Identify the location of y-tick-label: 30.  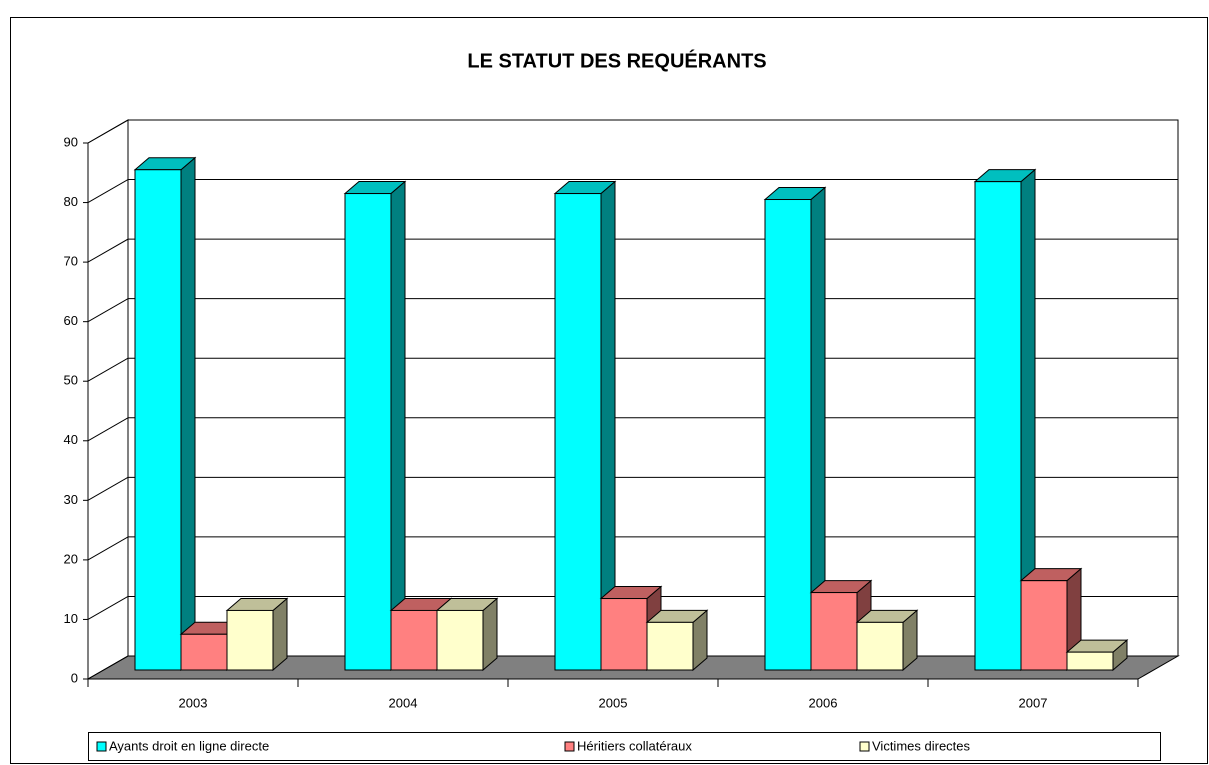
(71, 499).